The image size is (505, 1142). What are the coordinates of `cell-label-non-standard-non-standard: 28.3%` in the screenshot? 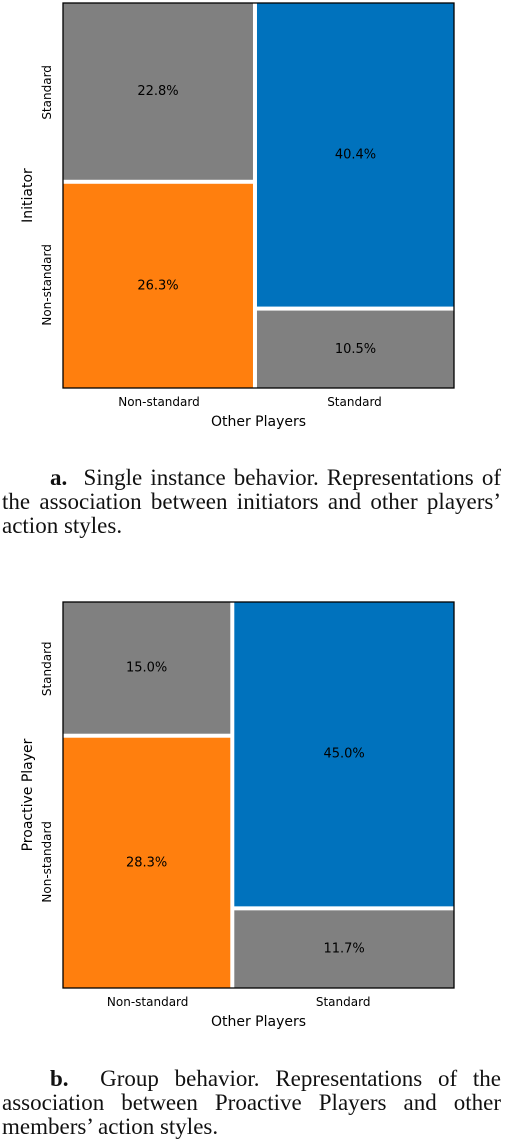 It's located at (146, 862).